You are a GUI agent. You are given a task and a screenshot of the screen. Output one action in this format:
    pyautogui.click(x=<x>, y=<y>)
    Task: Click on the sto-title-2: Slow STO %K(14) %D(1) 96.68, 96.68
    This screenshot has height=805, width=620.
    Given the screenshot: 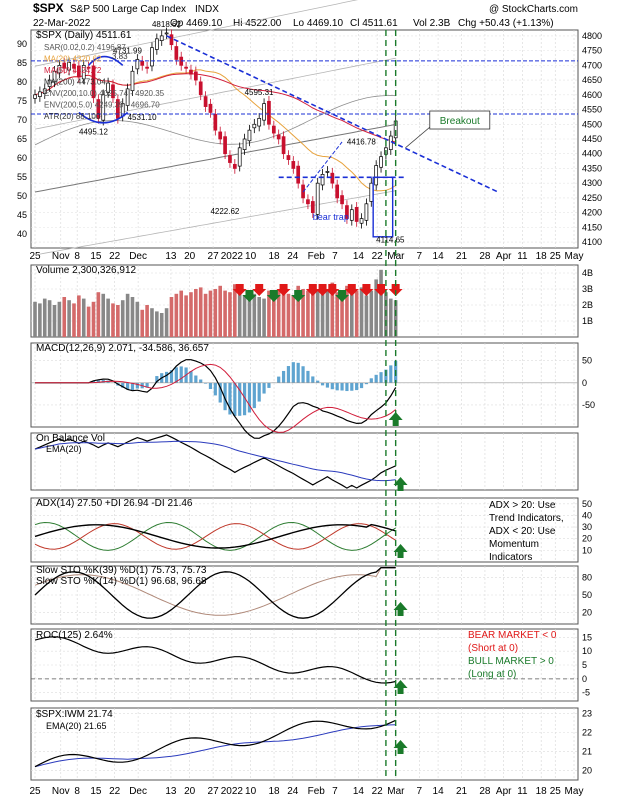 What is the action you would take?
    pyautogui.click(x=121, y=581)
    